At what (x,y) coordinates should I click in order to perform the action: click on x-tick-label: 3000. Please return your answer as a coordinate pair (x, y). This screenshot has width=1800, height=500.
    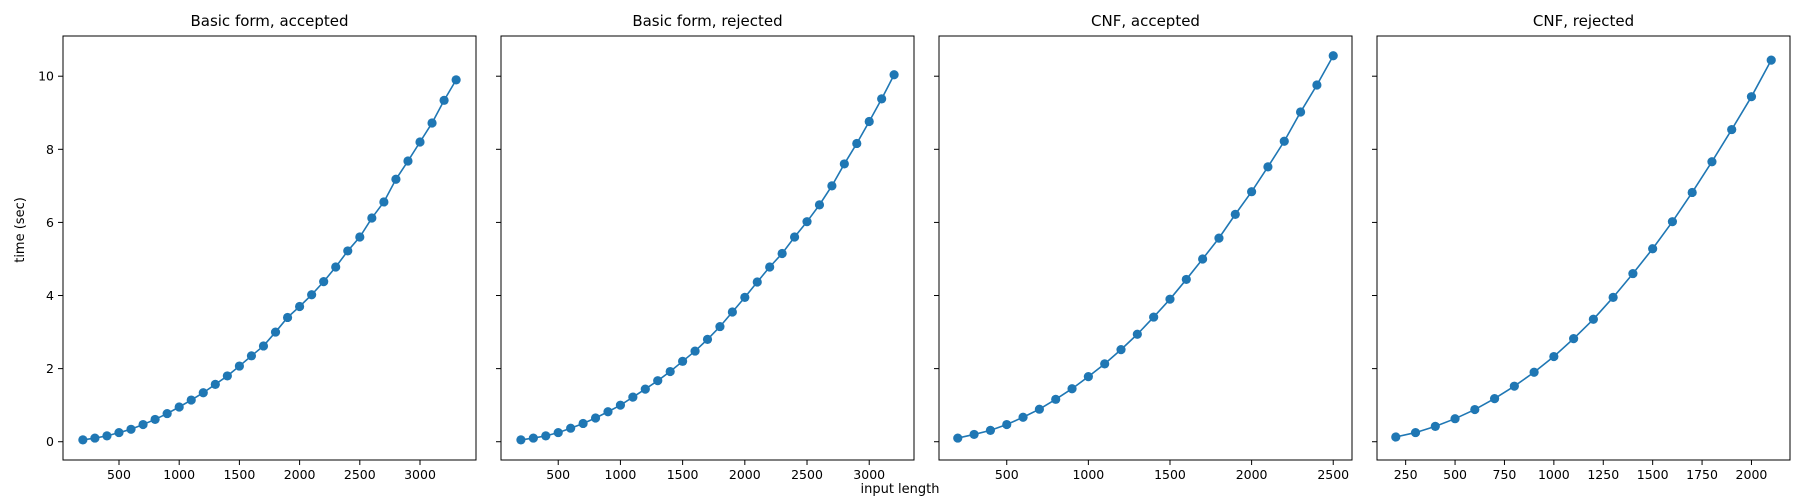
    Looking at the image, I should click on (869, 474).